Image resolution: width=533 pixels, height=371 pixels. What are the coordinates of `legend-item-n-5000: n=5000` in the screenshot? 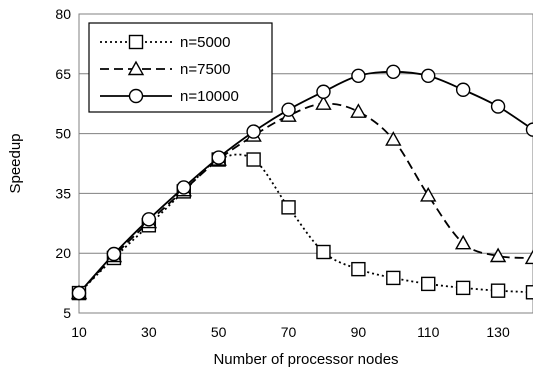 It's located at (165, 42).